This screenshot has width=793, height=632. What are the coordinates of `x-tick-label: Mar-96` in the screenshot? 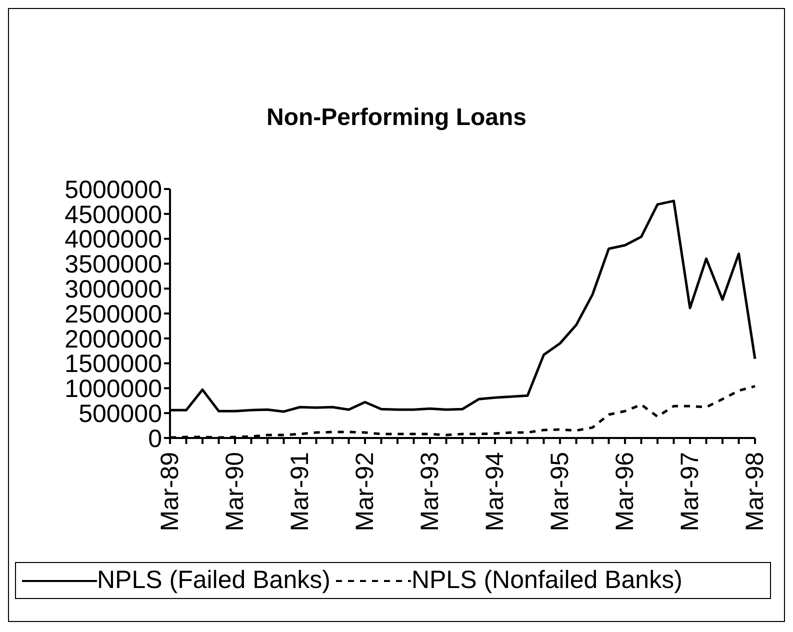 It's located at (625, 492).